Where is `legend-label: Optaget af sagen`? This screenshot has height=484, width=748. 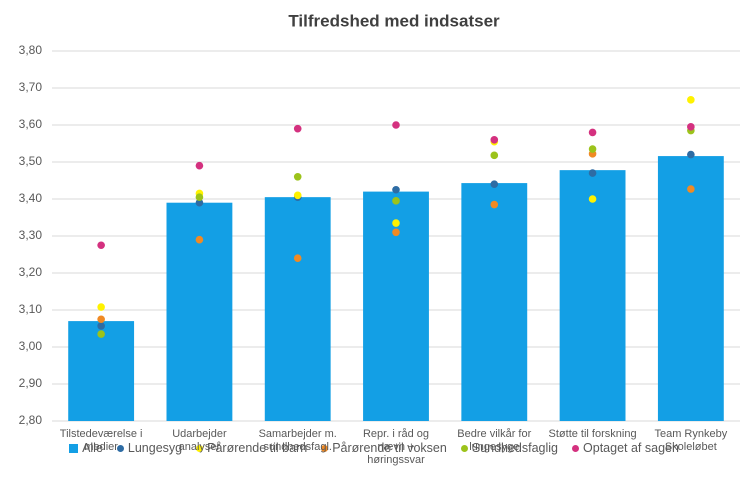 legend-label: Optaget af sagen is located at coordinates (631, 448).